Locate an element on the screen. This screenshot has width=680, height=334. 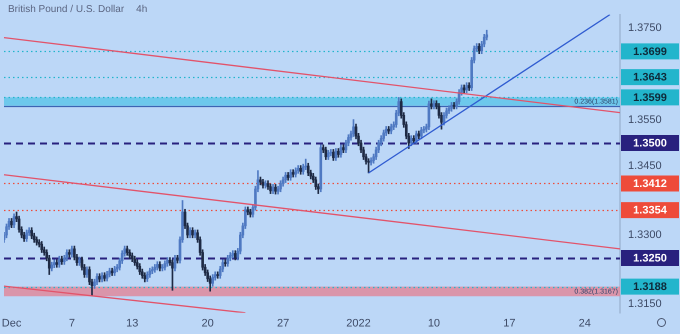
x-tick-label: 17 is located at coordinates (509, 323).